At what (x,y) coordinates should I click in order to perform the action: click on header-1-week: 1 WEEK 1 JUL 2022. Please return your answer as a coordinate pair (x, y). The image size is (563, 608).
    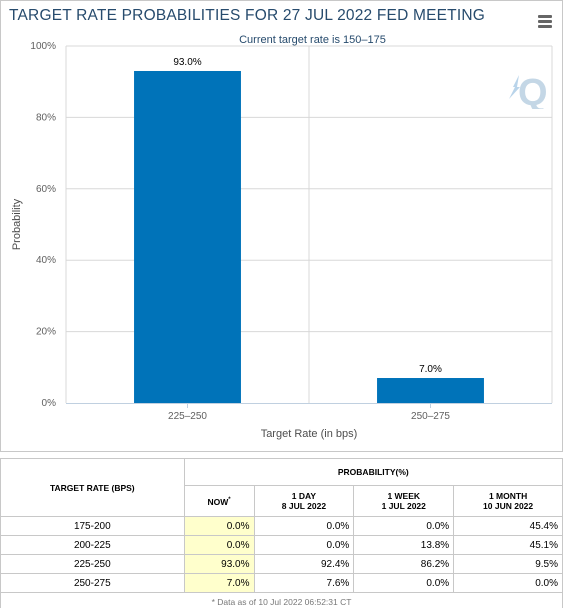
    Looking at the image, I should click on (404, 501).